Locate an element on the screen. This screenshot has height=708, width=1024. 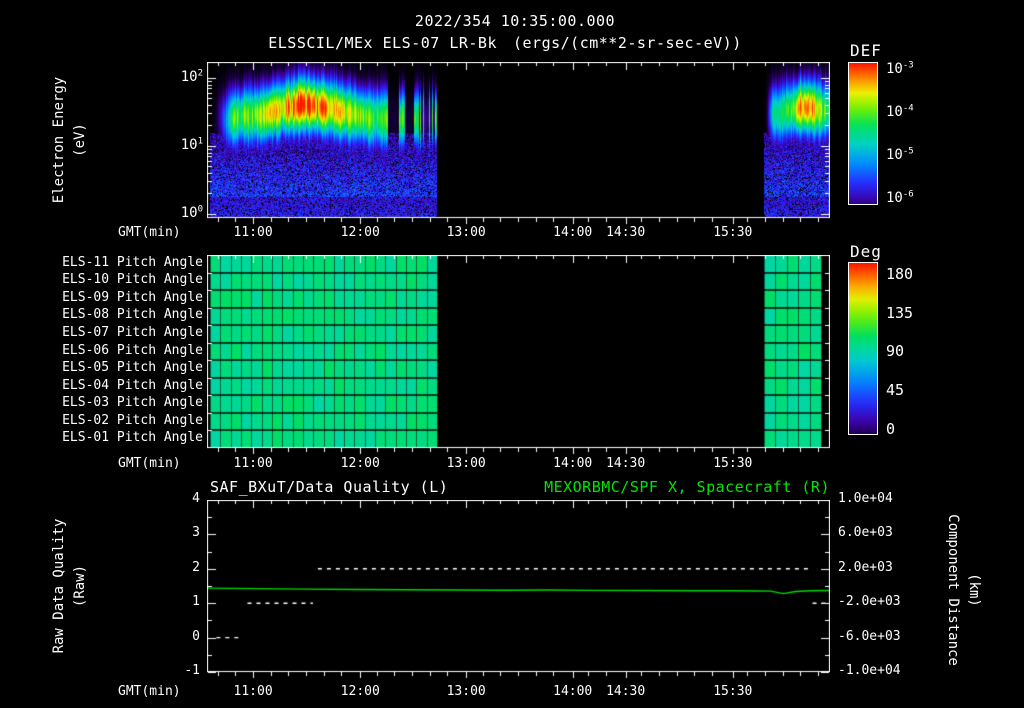
pitch-row-label: ELS-04 Pitch Angle is located at coordinates (132, 385).